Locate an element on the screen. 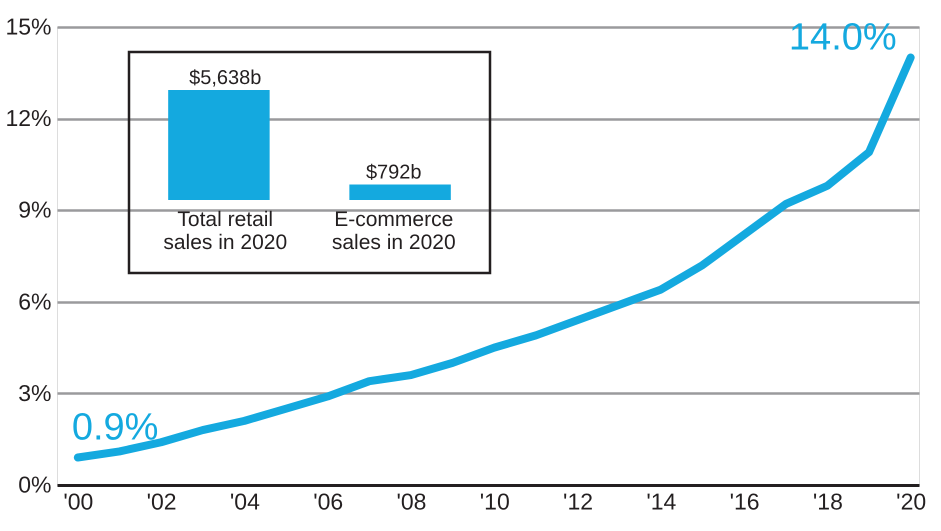  y-tick-label: 15% is located at coordinates (28, 27).